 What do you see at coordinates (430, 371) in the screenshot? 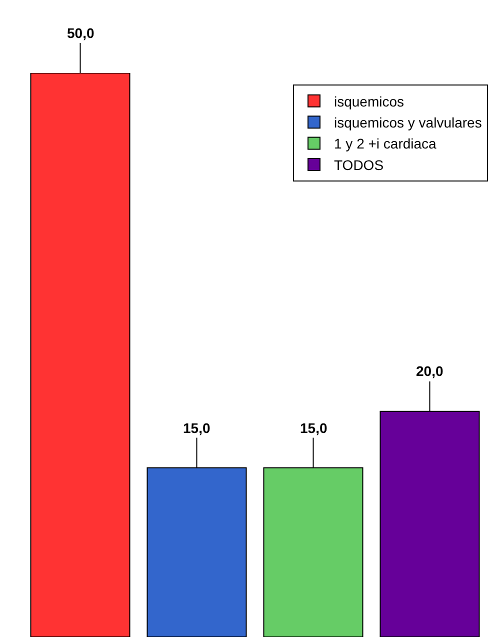
I see `data-label: 20,0` at bounding box center [430, 371].